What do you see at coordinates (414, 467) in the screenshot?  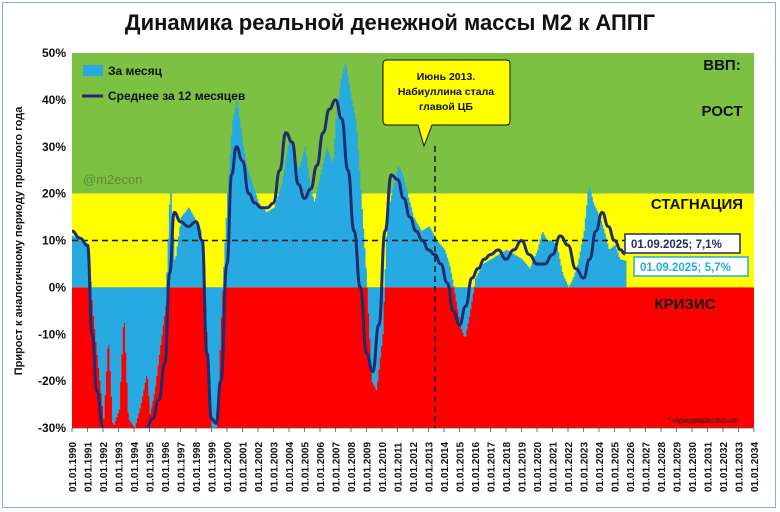 I see `x-tick-label: 01.01.2012` at bounding box center [414, 467].